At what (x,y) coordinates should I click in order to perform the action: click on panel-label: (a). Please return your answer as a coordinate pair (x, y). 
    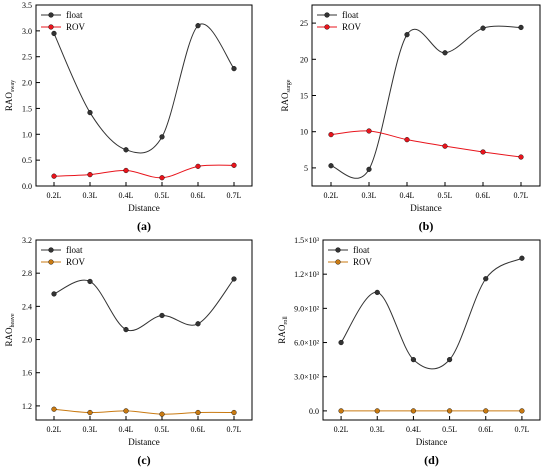
    Looking at the image, I should click on (144, 226).